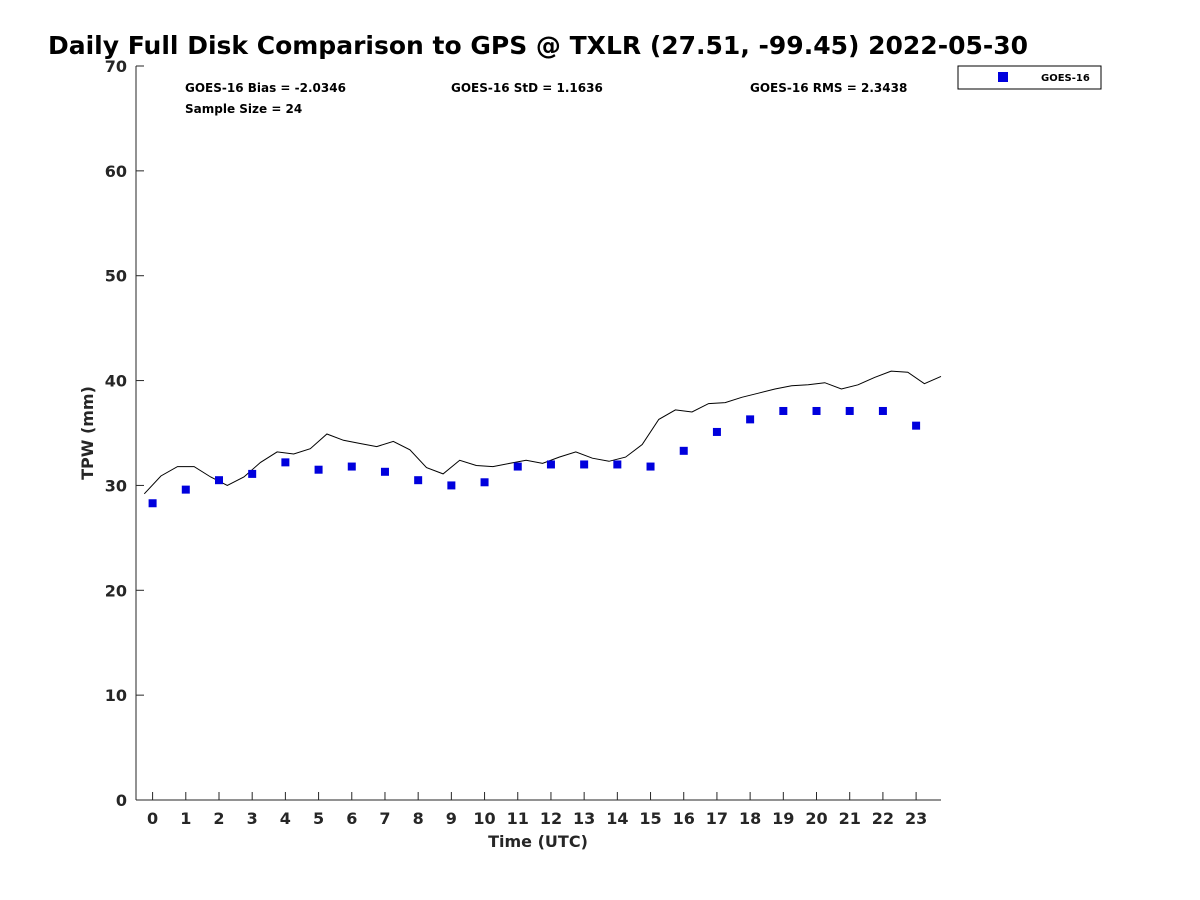 The width and height of the screenshot is (1200, 900). What do you see at coordinates (116, 381) in the screenshot?
I see `y-tick-label: 40` at bounding box center [116, 381].